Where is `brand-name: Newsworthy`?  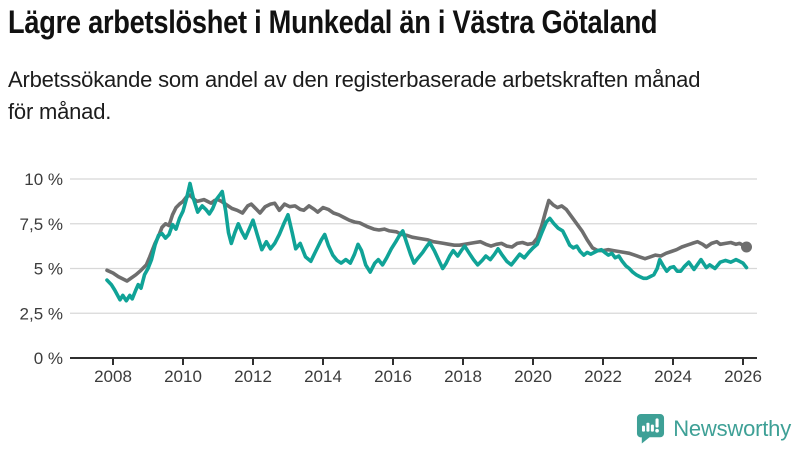 brand-name: Newsworthy is located at coordinates (732, 428).